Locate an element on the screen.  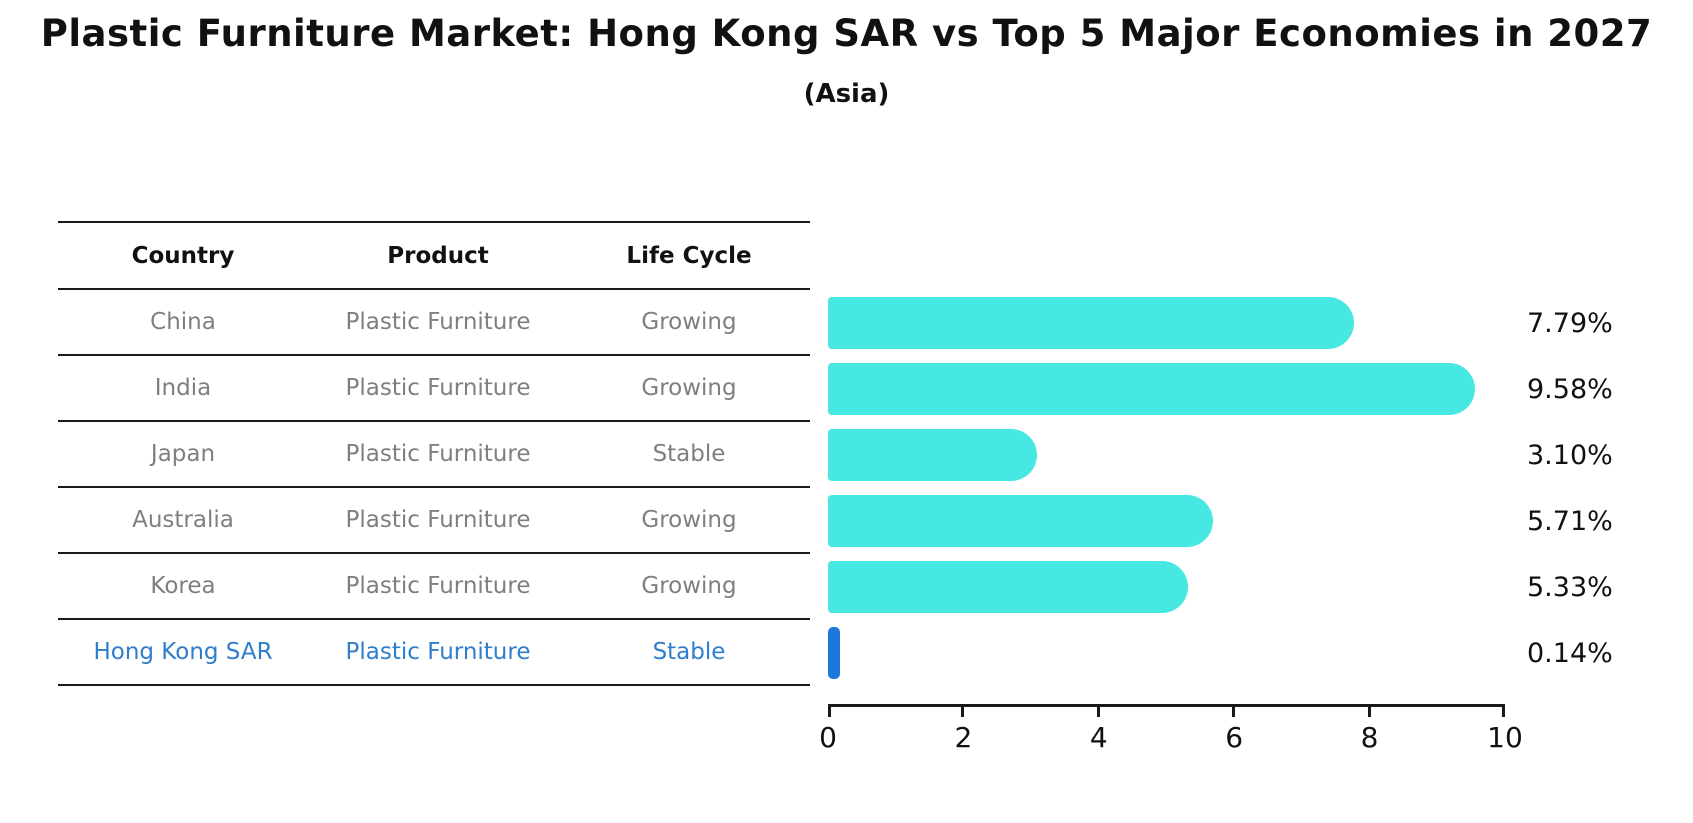
value-label-korea: 5.33% is located at coordinates (1570, 587).